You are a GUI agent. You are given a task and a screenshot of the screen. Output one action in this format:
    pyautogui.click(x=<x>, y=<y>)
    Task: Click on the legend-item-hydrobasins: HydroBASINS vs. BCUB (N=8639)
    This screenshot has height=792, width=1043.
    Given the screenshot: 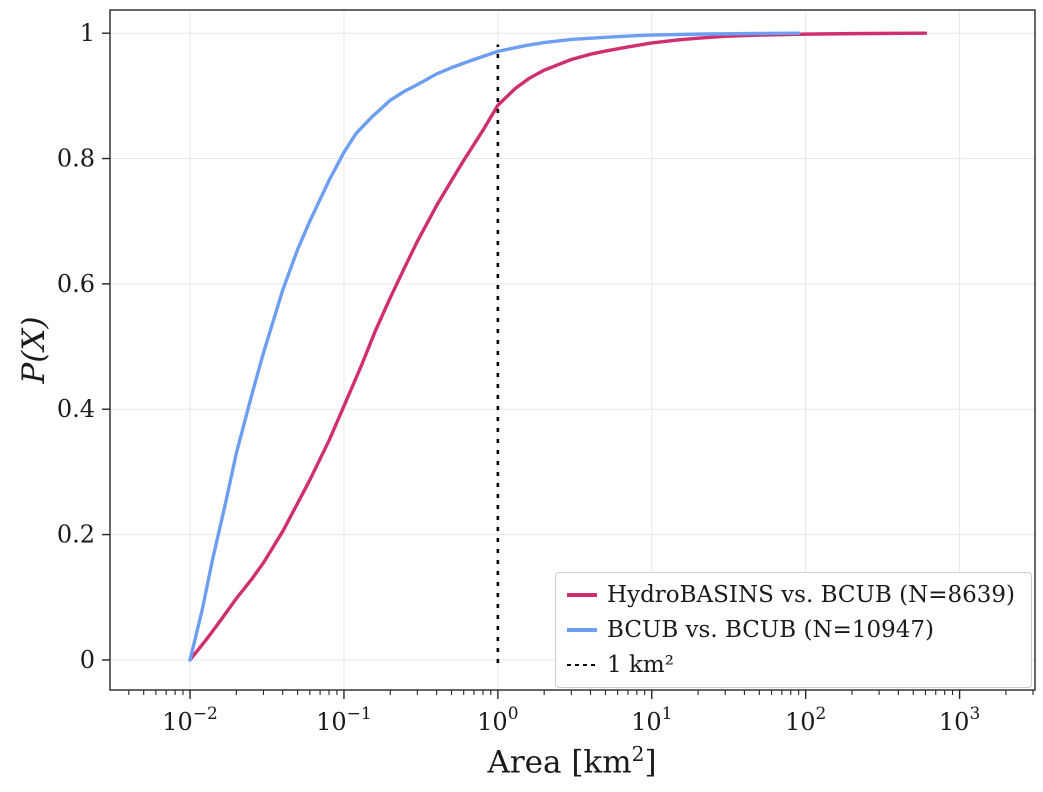 What is the action you would take?
    pyautogui.click(x=791, y=595)
    